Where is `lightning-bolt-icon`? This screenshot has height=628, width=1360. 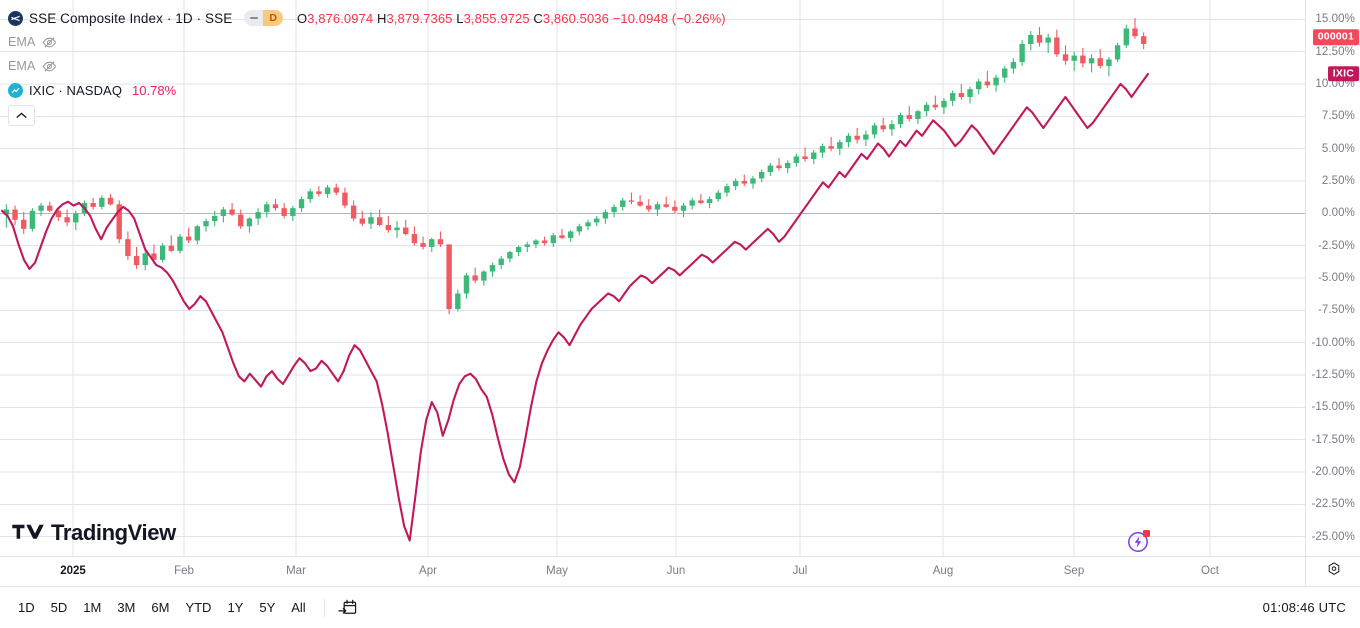
lightning-bolt-icon is located at coordinates (1138, 542).